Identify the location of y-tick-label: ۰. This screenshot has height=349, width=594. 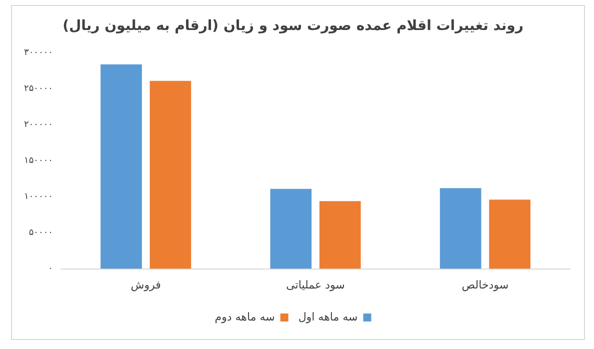
(51, 269).